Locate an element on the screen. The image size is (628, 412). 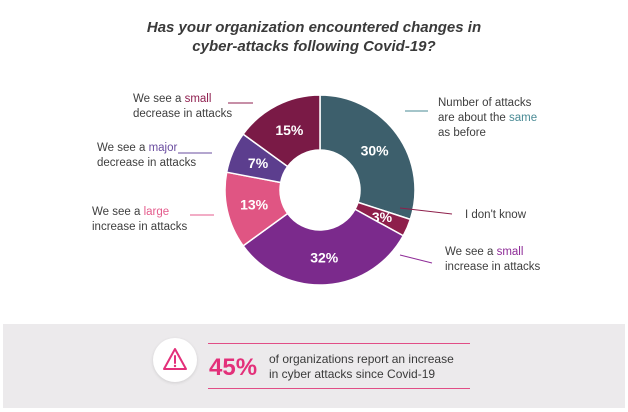
label-major-decrease-highlight: major is located at coordinates (163, 148).